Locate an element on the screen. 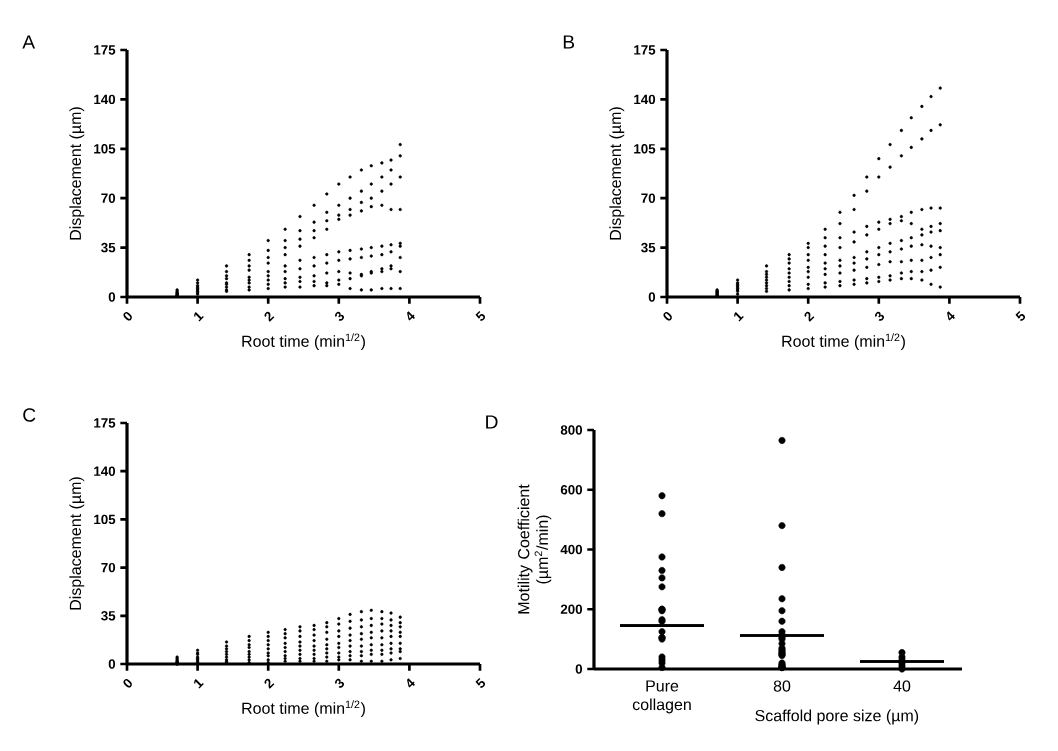  x-tick-label: 80 is located at coordinates (782, 686).